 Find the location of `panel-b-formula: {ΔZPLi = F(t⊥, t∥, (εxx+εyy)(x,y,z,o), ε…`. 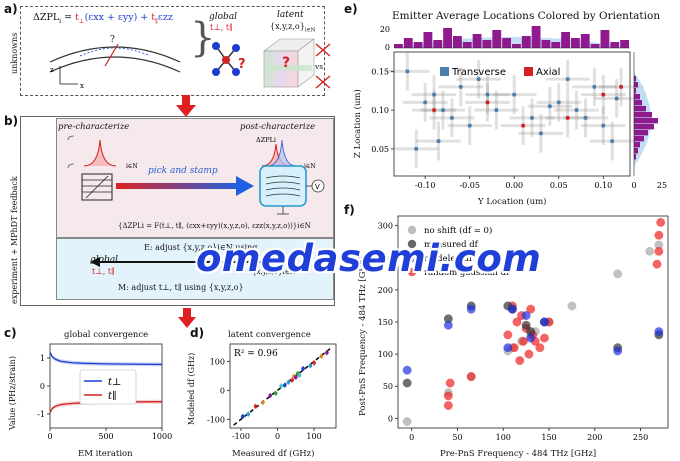

panel-b-formula: {ΔZPLi = F(t⊥, t∥, (εxx+εyy)(x,y,z,o), ε… is located at coordinates (214, 226).